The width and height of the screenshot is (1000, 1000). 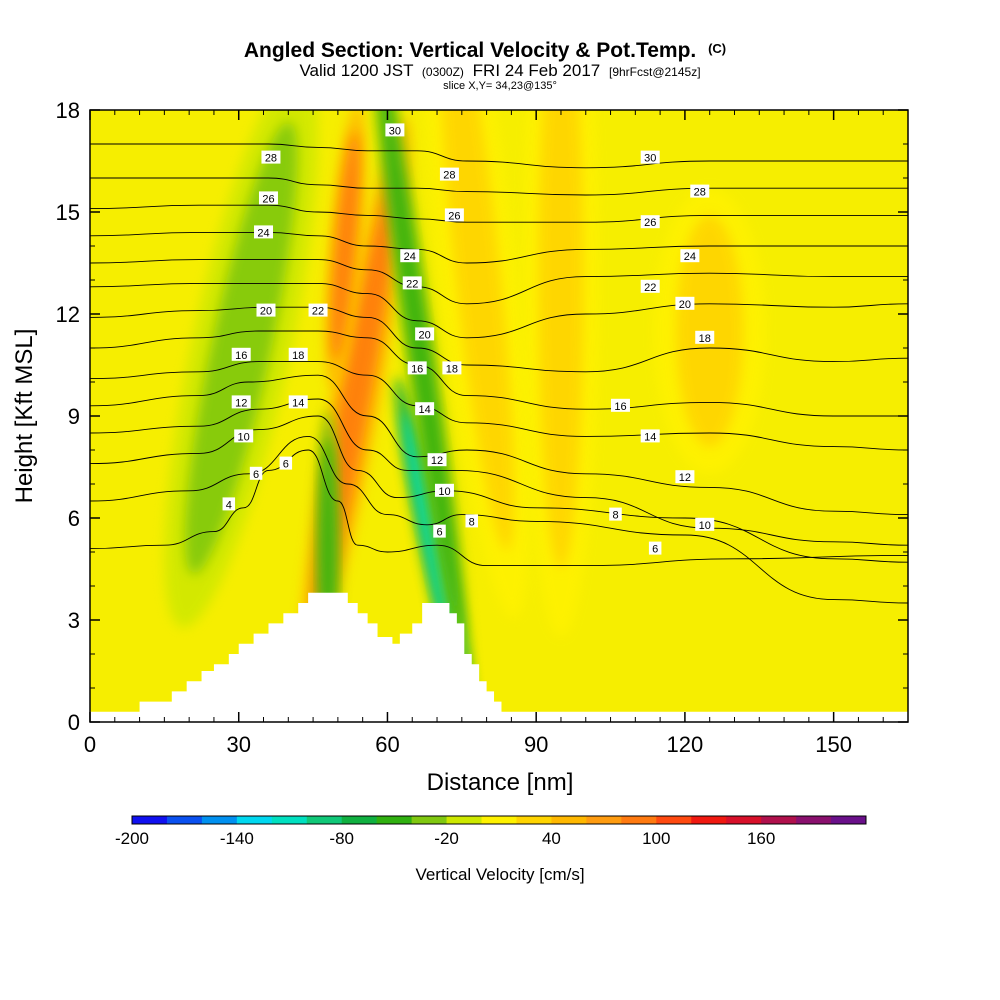 I want to click on y-tick-label: 18, so click(x=68, y=110).